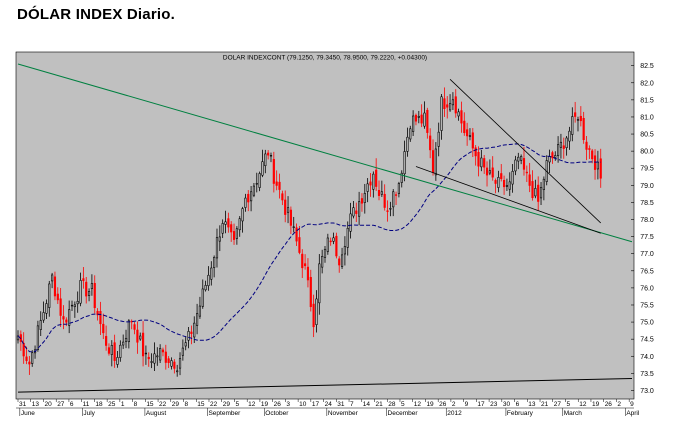 The height and width of the screenshot is (442, 681). Describe the element at coordinates (573, 413) in the screenshot. I see `x-month-label: March` at that location.